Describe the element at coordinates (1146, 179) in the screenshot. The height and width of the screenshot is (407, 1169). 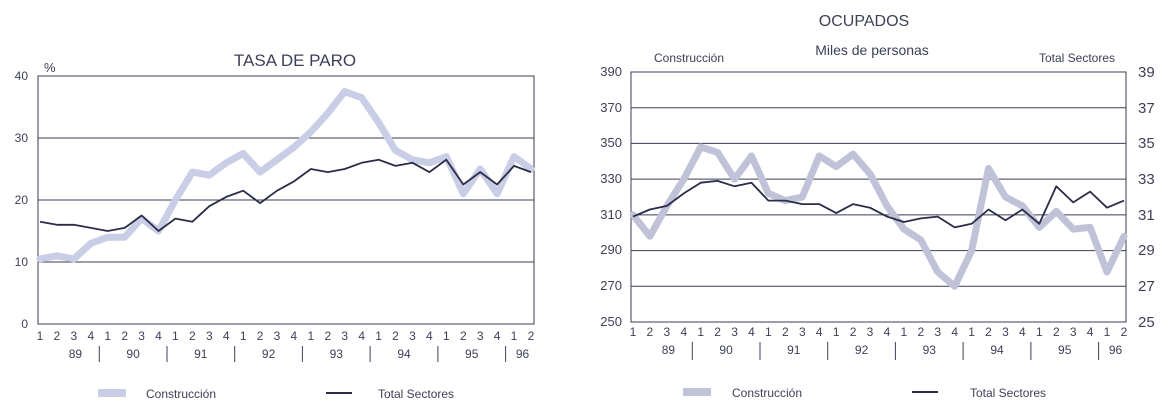
I see `y-tick-label-right: 33` at that location.